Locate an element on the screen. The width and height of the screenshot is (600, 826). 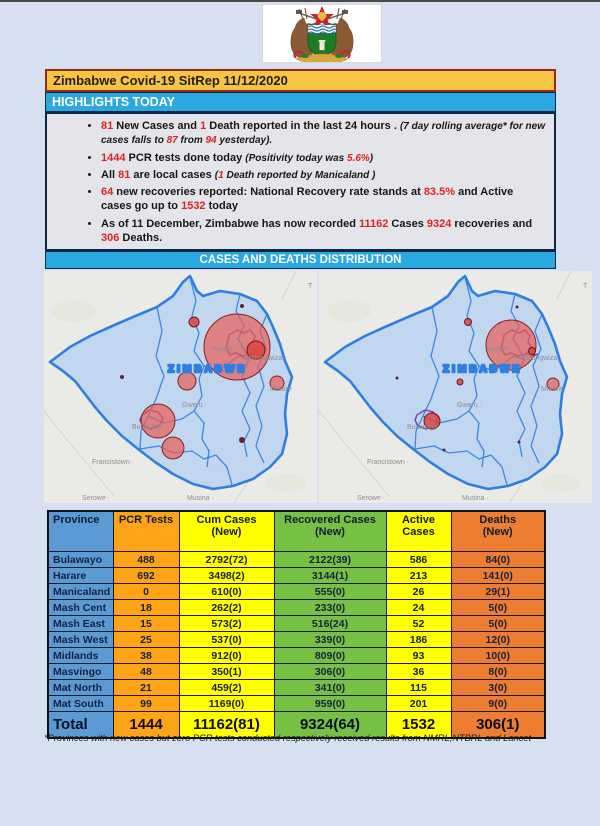
highlight-text-segment: and Active cases go up to is located at coordinates (307, 199).